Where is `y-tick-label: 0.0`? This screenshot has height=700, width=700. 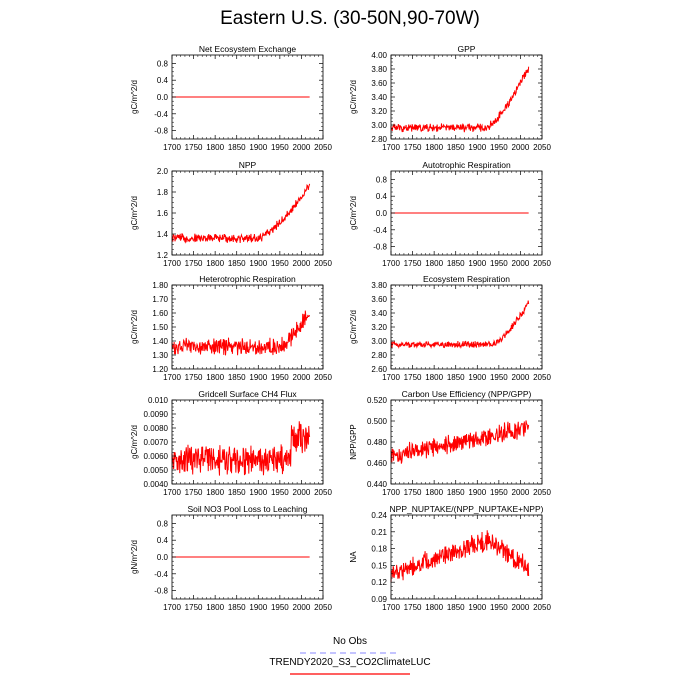
y-tick-label: 0.0 is located at coordinates (163, 97).